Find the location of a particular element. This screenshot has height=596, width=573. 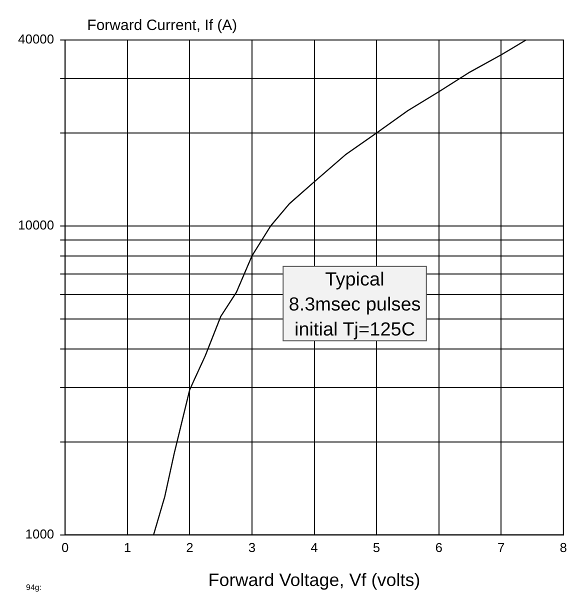

x-tick-label: 2 is located at coordinates (190, 548).